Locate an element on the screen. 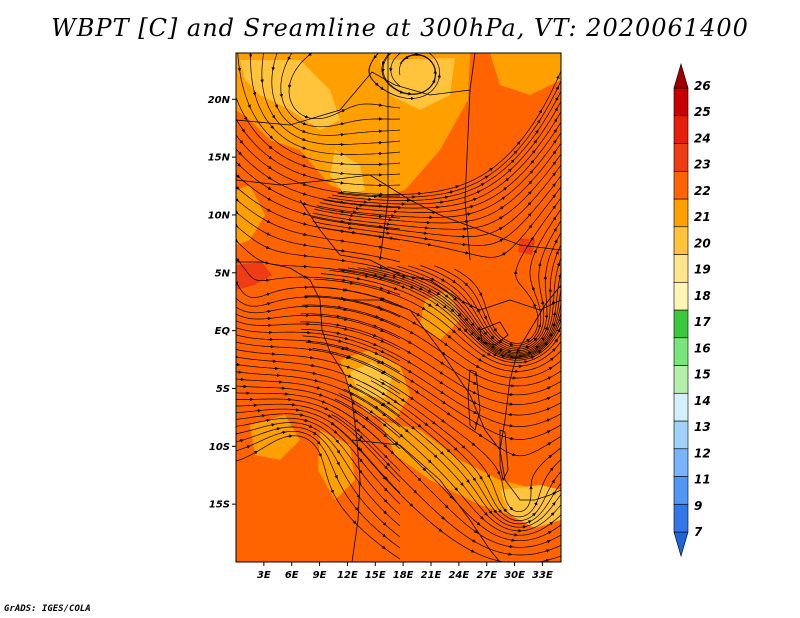 This screenshot has height=618, width=800. coastline-west-africa is located at coordinates (298, 411).